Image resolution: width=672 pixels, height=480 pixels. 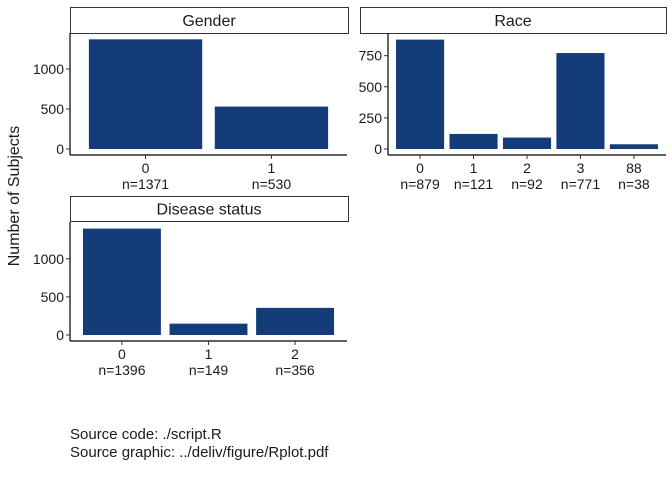 What do you see at coordinates (14, 196) in the screenshot?
I see `y-axis-label: Number of Subjects` at bounding box center [14, 196].